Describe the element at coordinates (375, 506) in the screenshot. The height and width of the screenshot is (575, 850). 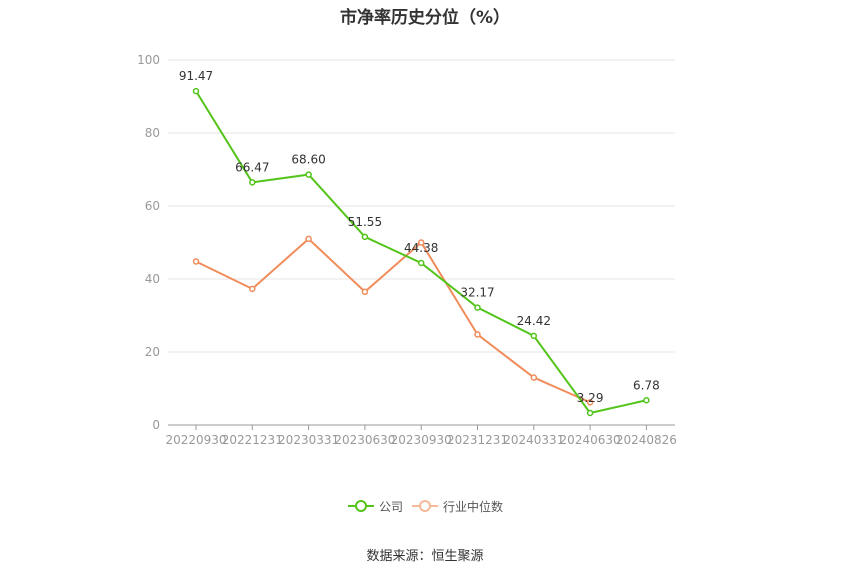
I see `legend-item-company: 公司` at that location.